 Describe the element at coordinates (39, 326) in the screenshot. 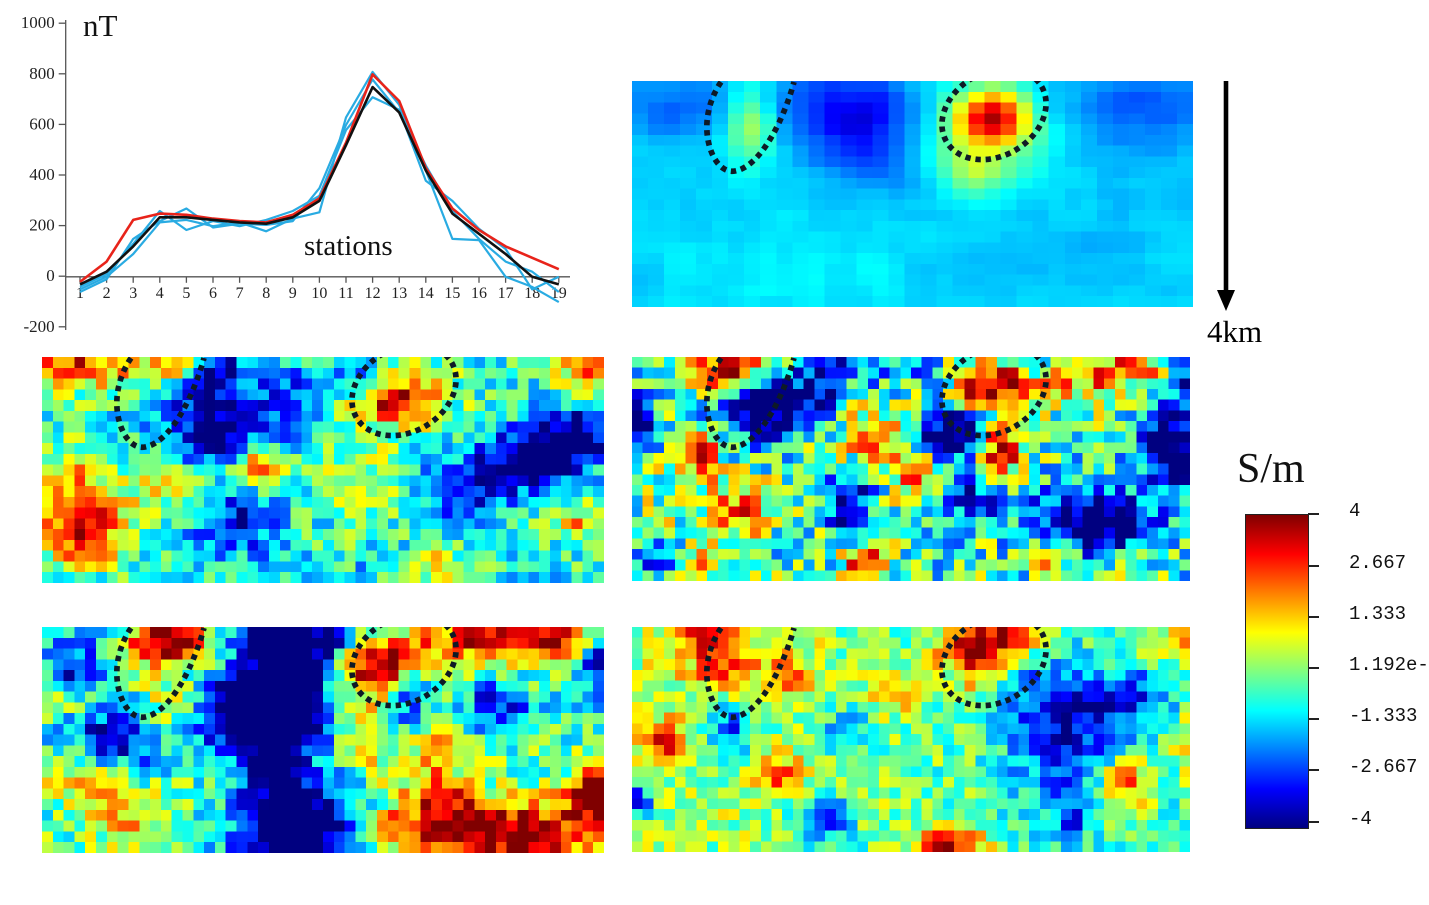

I see `svg-text: -200` at that location.